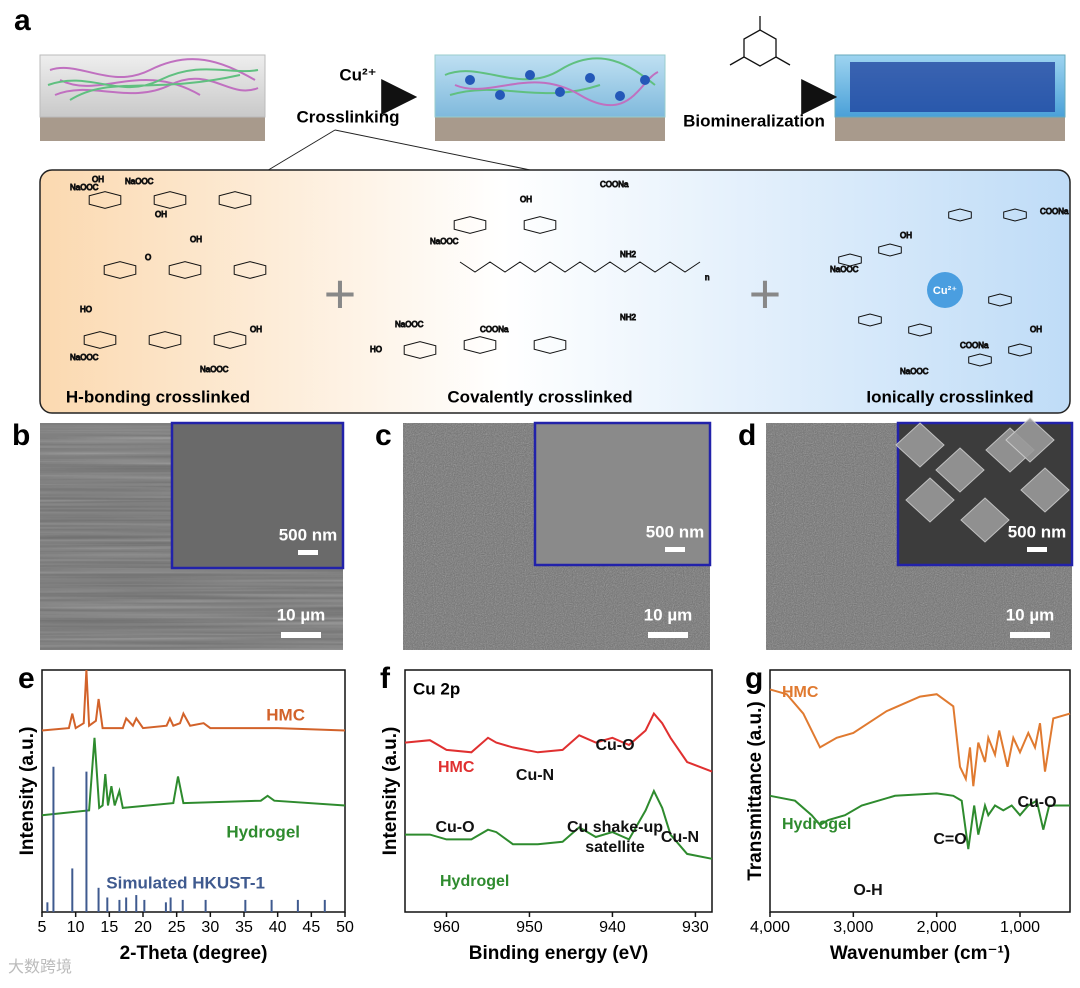 Image resolution: width=1080 pixels, height=988 pixels. What do you see at coordinates (557, 85) in the screenshot?
I see `cu-dots` at bounding box center [557, 85].